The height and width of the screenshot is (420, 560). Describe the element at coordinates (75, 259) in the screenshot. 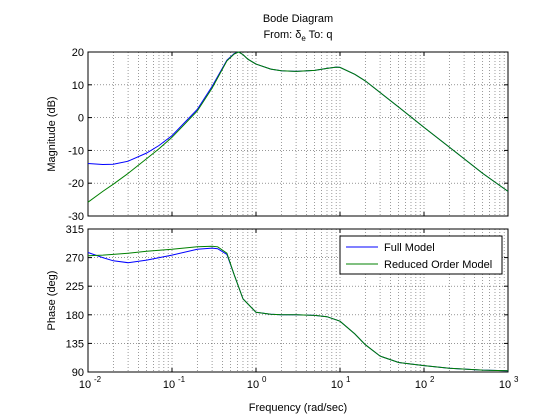

I see `y-tick-label: 270` at that location.